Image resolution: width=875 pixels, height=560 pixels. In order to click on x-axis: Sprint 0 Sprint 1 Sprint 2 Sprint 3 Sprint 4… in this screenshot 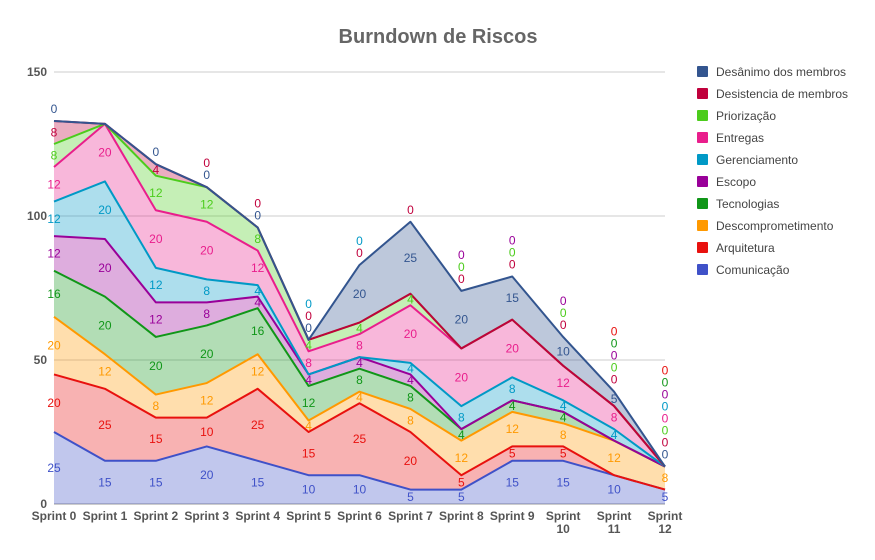, I will do `click(357, 522)`.